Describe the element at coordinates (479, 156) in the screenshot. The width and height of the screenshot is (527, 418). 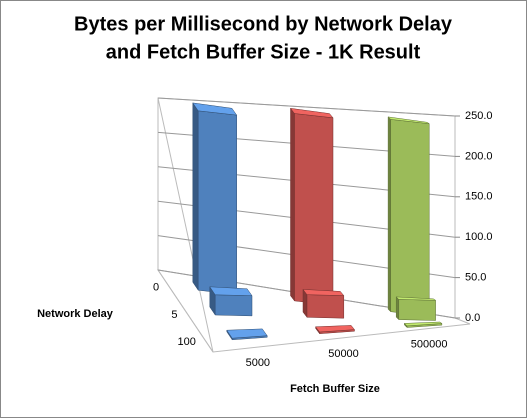
I see `y-tick-label: 200.0` at that location.